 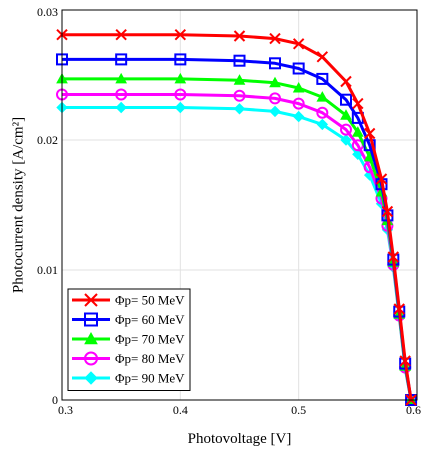 I want to click on legend-item: Φp= 90 MeV, so click(x=128, y=378).